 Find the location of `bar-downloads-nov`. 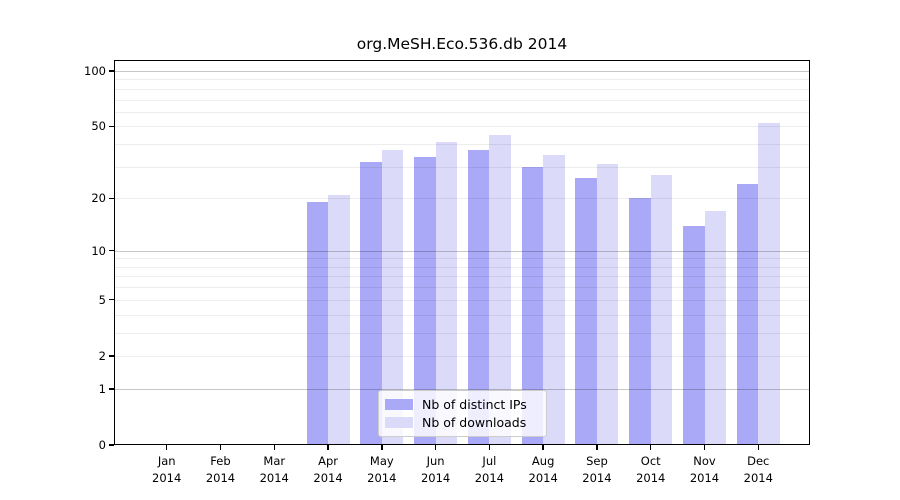

bar-downloads-nov is located at coordinates (715, 327).